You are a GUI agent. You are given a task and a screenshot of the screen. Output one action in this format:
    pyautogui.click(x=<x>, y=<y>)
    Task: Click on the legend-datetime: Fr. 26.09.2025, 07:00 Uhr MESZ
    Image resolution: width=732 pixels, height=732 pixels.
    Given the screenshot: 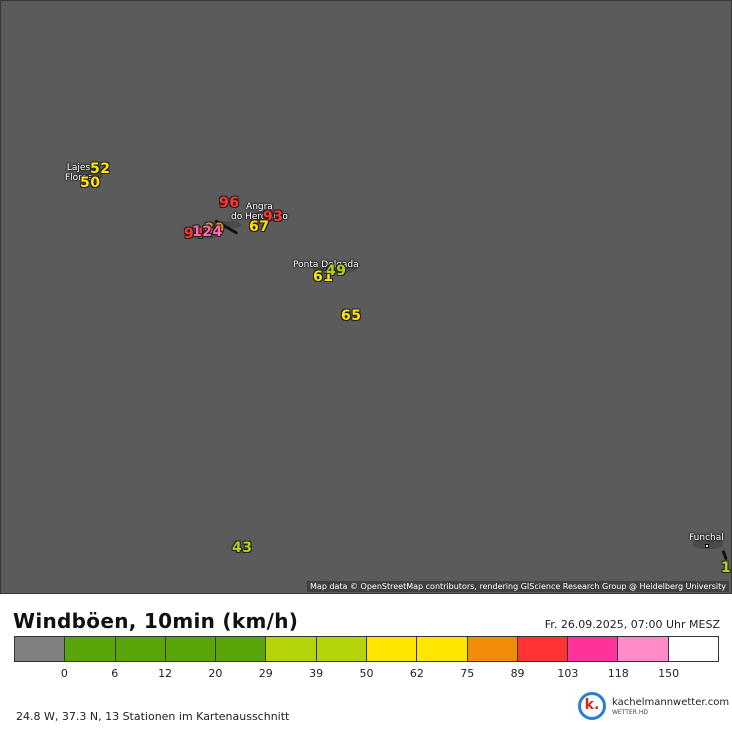 What is the action you would take?
    pyautogui.click(x=632, y=624)
    